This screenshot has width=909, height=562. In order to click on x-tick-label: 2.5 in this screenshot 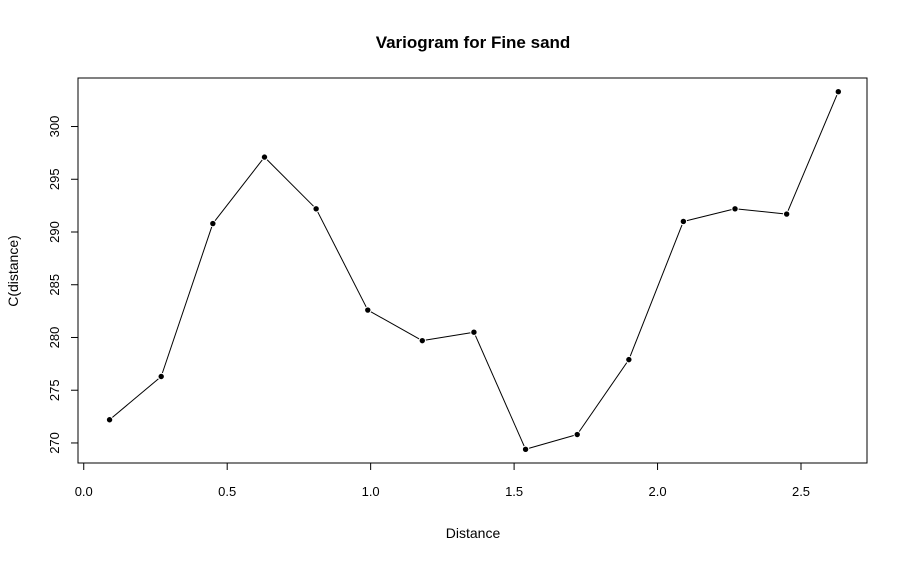, I will do `click(801, 491)`.